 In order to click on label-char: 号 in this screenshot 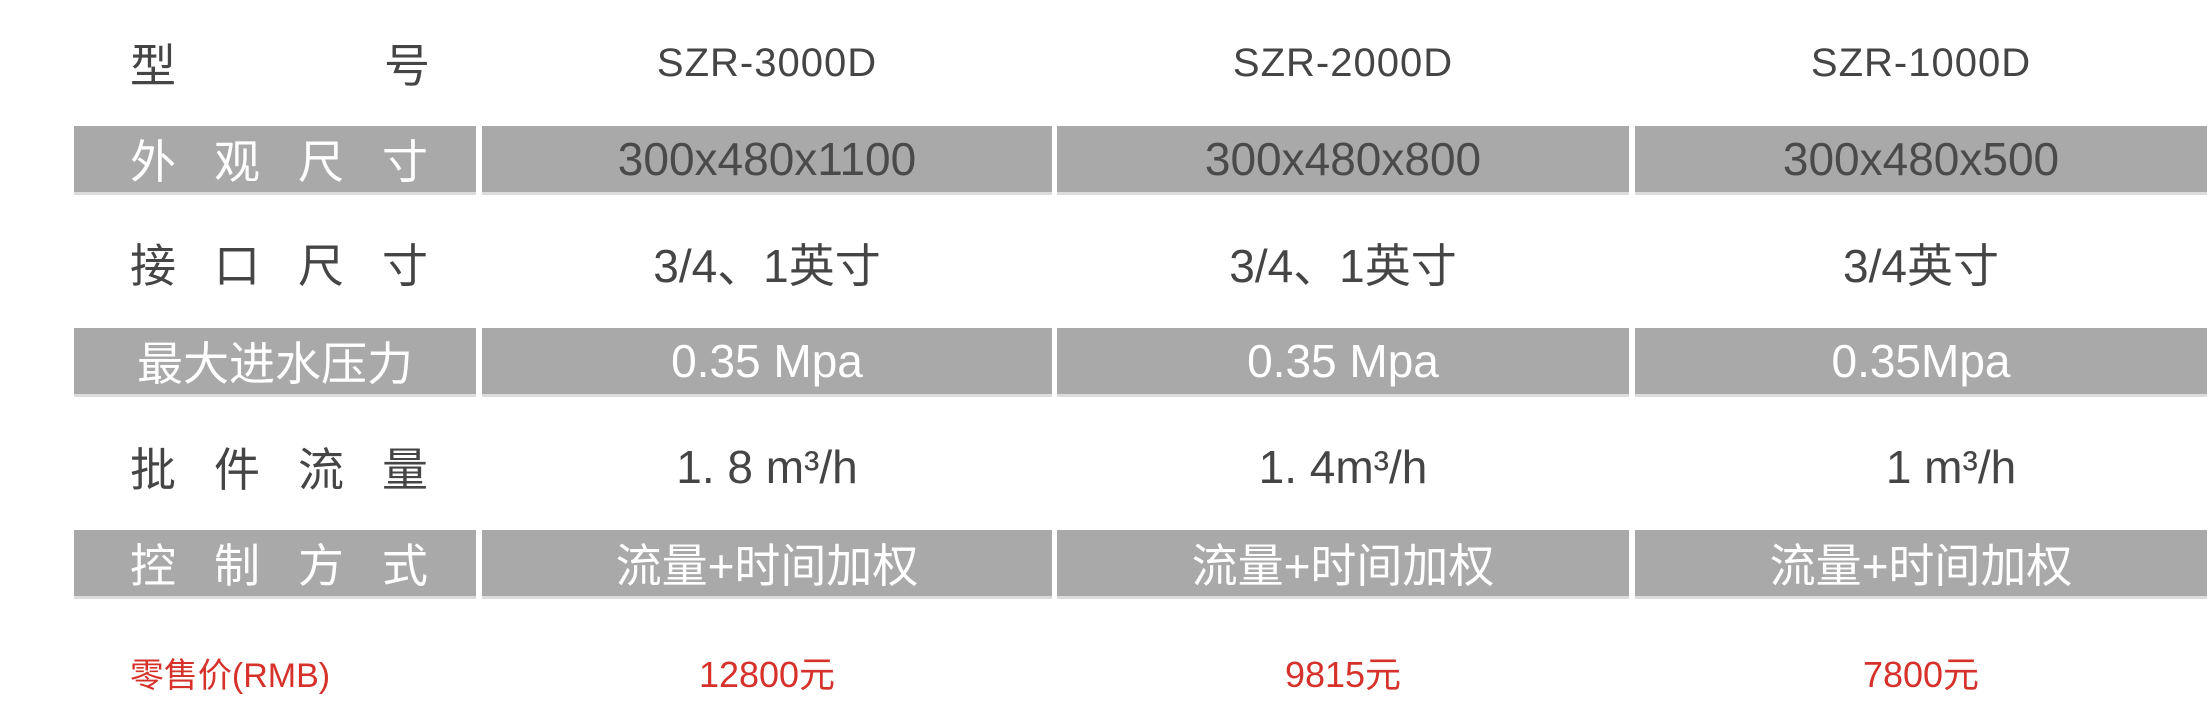, I will do `click(407, 66)`.